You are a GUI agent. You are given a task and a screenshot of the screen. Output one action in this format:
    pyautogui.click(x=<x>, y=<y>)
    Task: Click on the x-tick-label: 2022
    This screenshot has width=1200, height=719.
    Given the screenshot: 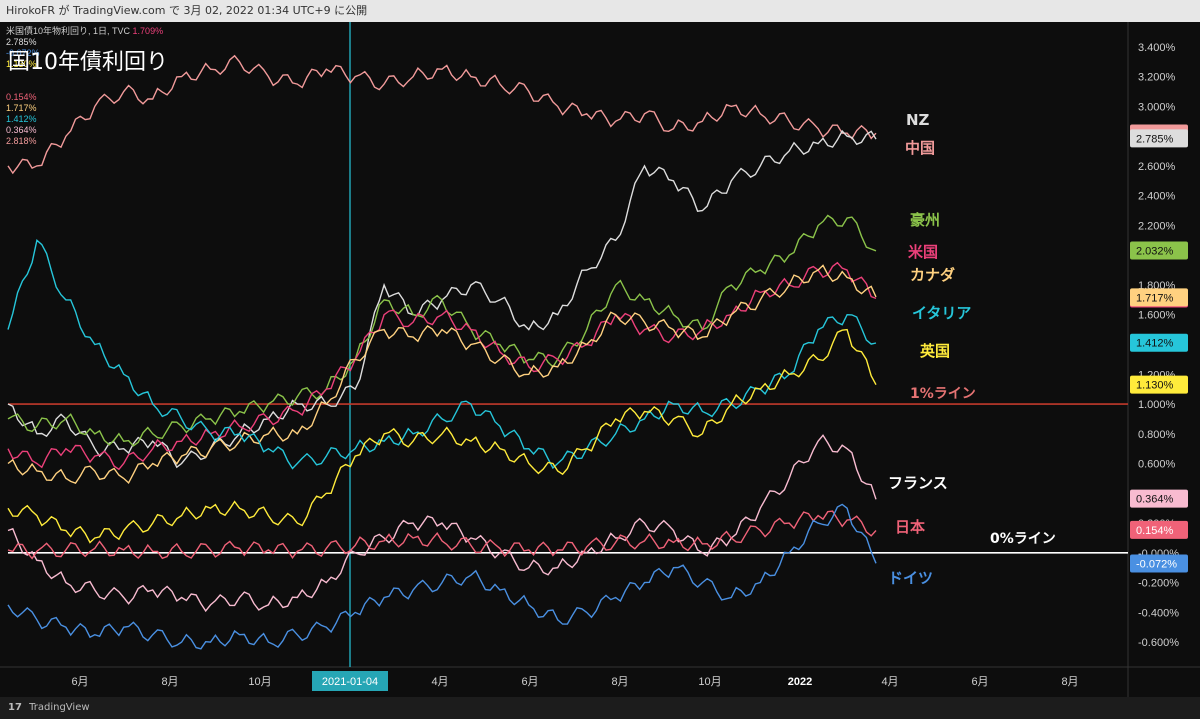 What is the action you would take?
    pyautogui.click(x=800, y=682)
    